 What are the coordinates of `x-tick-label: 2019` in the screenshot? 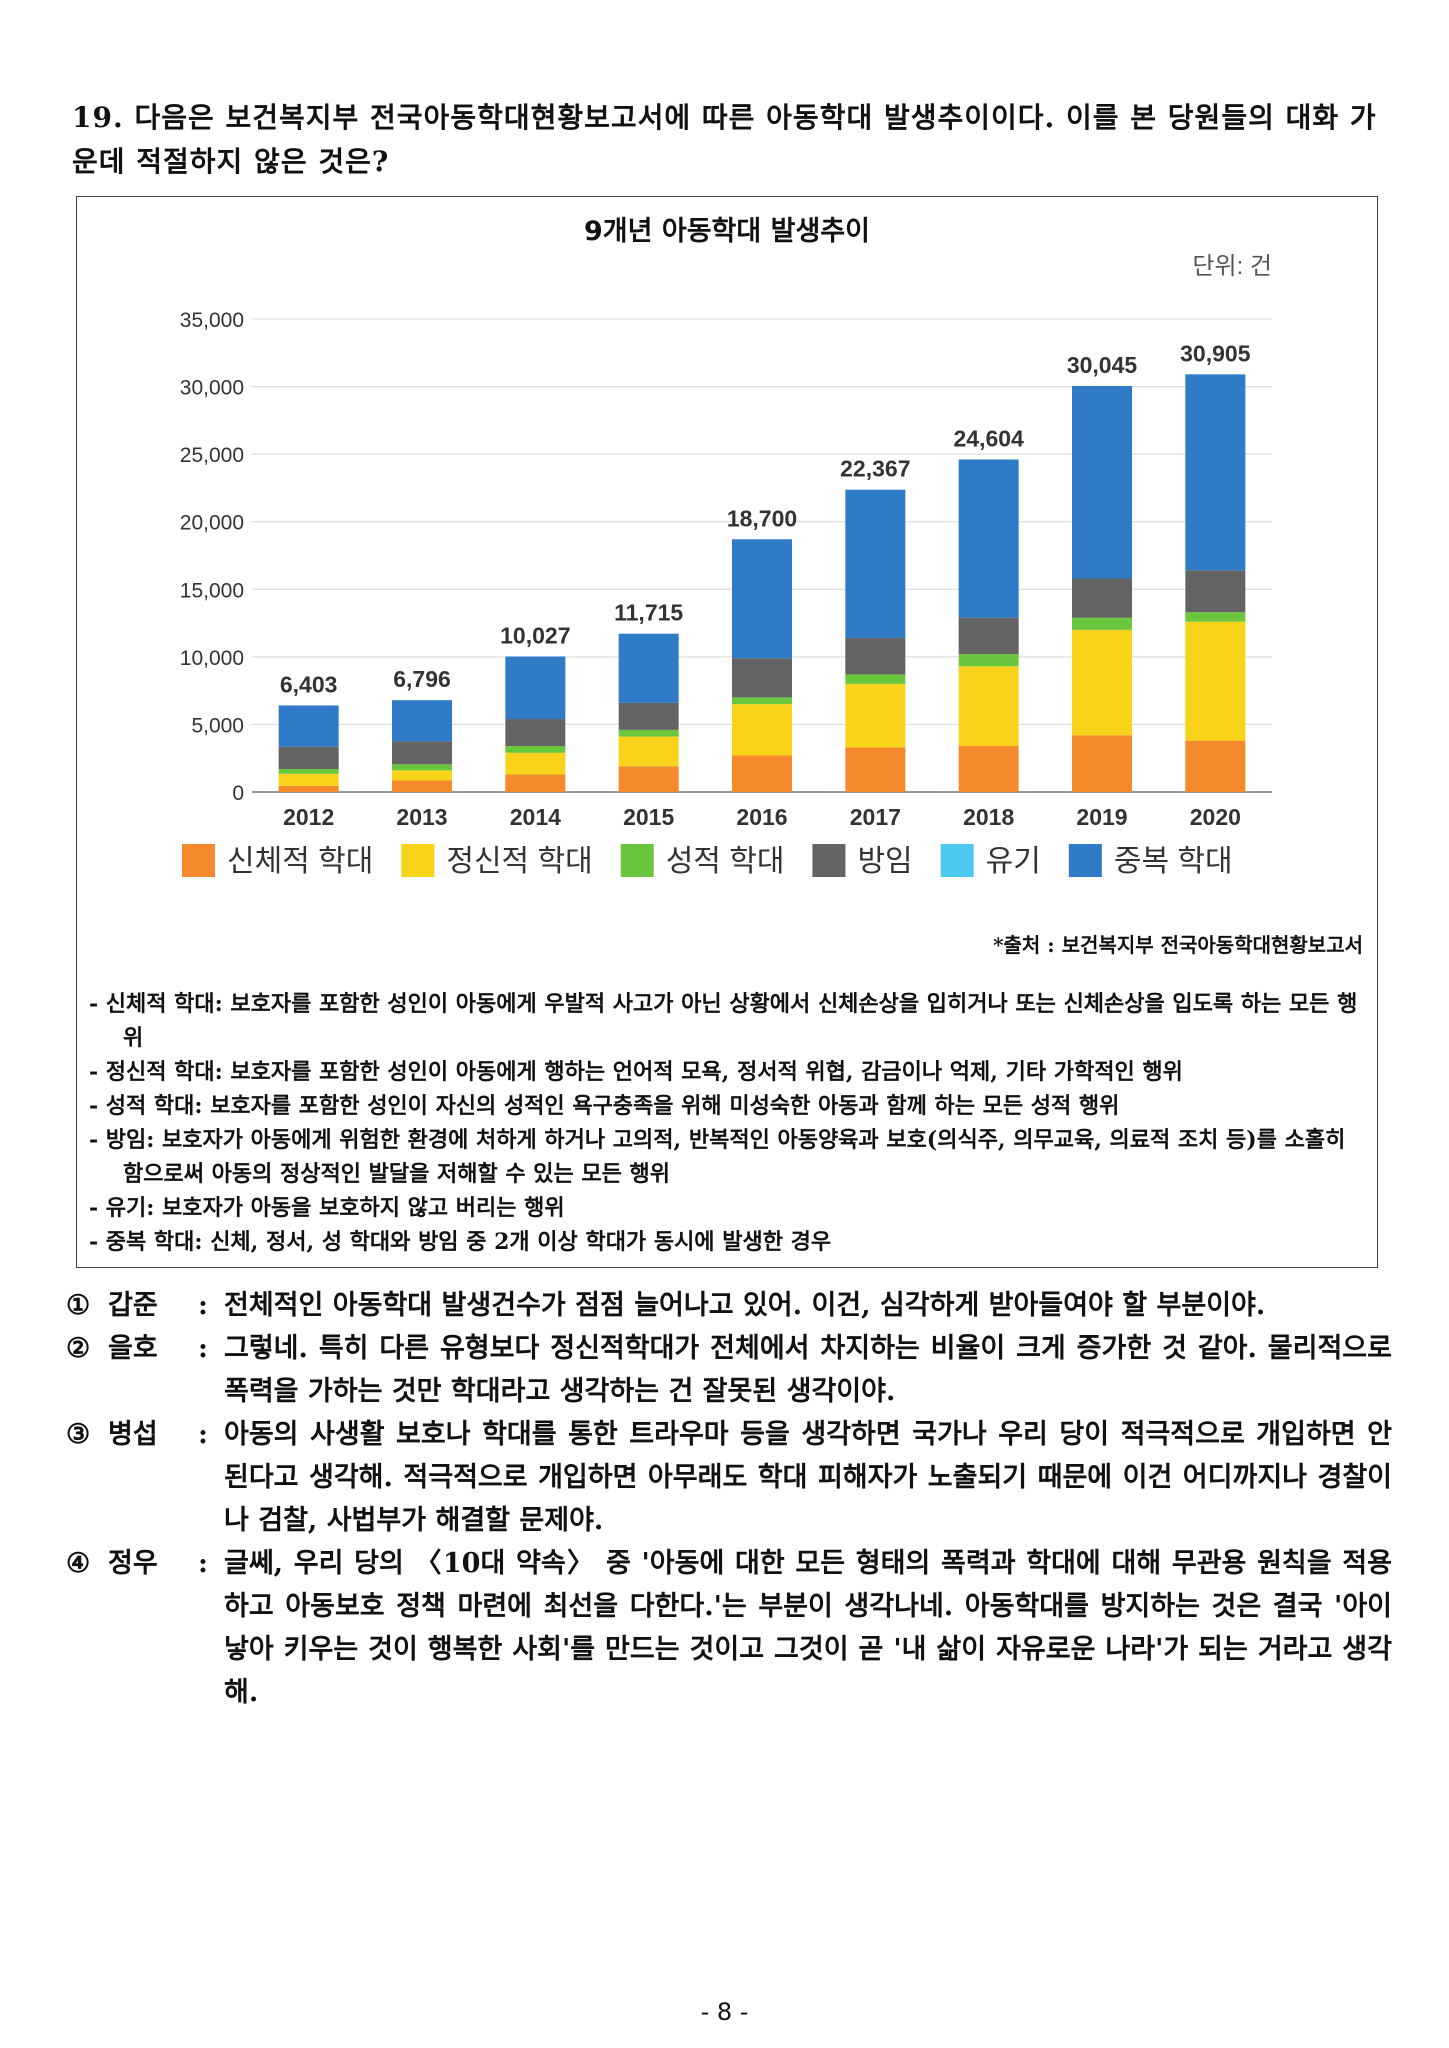 It's located at (1101, 817).